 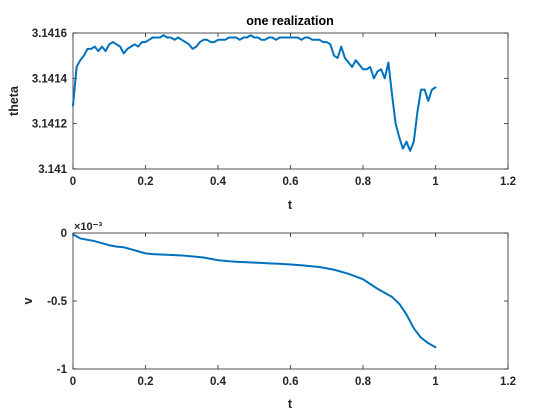 I want to click on bottom-plot-xtick-label: 1.2, so click(x=508, y=382).